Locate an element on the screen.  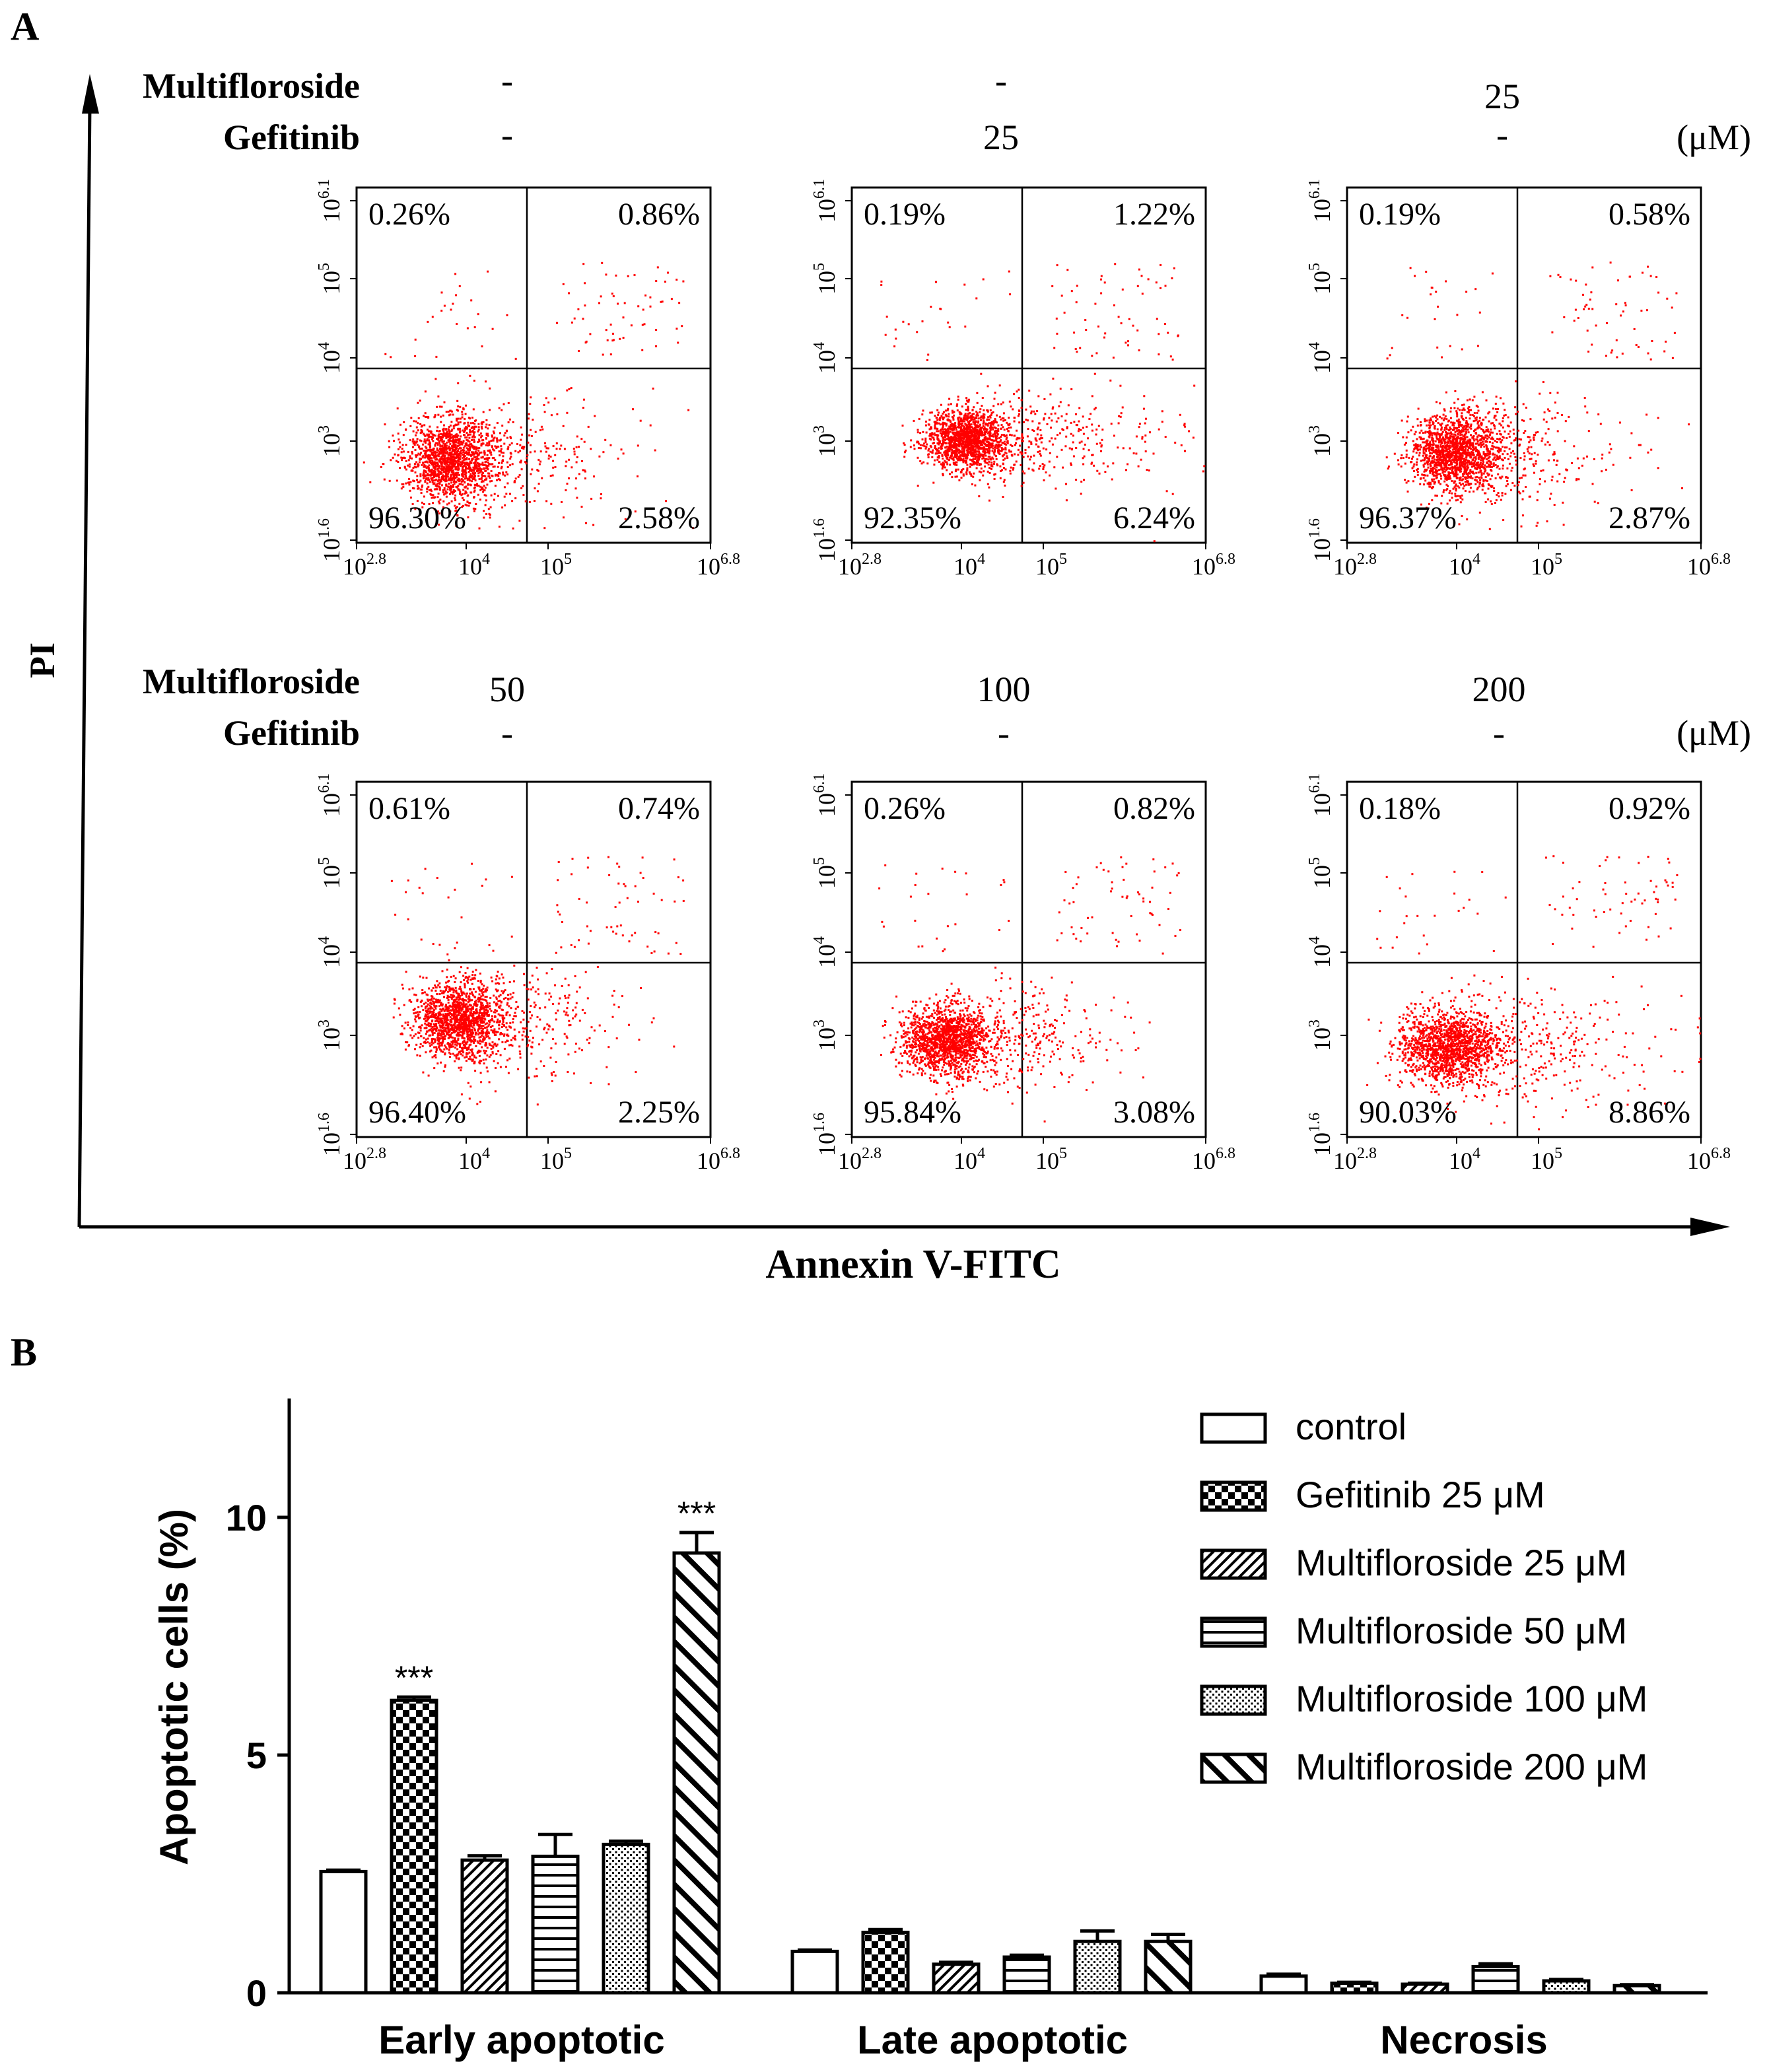
quadrant-percent: 1.22% is located at coordinates (1154, 214).